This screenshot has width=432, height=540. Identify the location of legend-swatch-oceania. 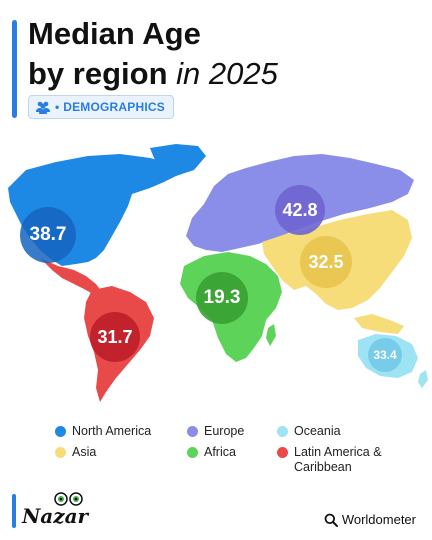
(282, 431).